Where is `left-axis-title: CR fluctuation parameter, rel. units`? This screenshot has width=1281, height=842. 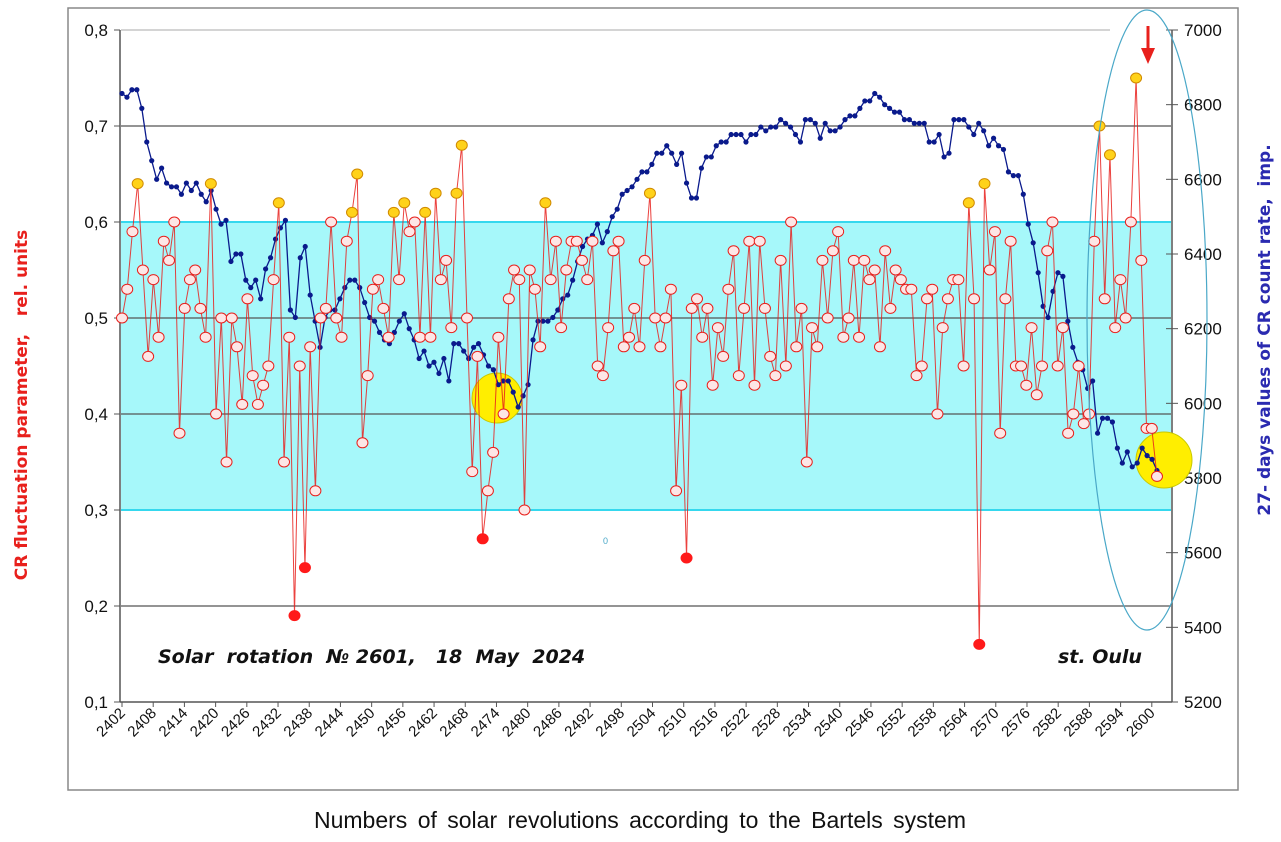 left-axis-title: CR fluctuation parameter, rel. units is located at coordinates (22, 405).